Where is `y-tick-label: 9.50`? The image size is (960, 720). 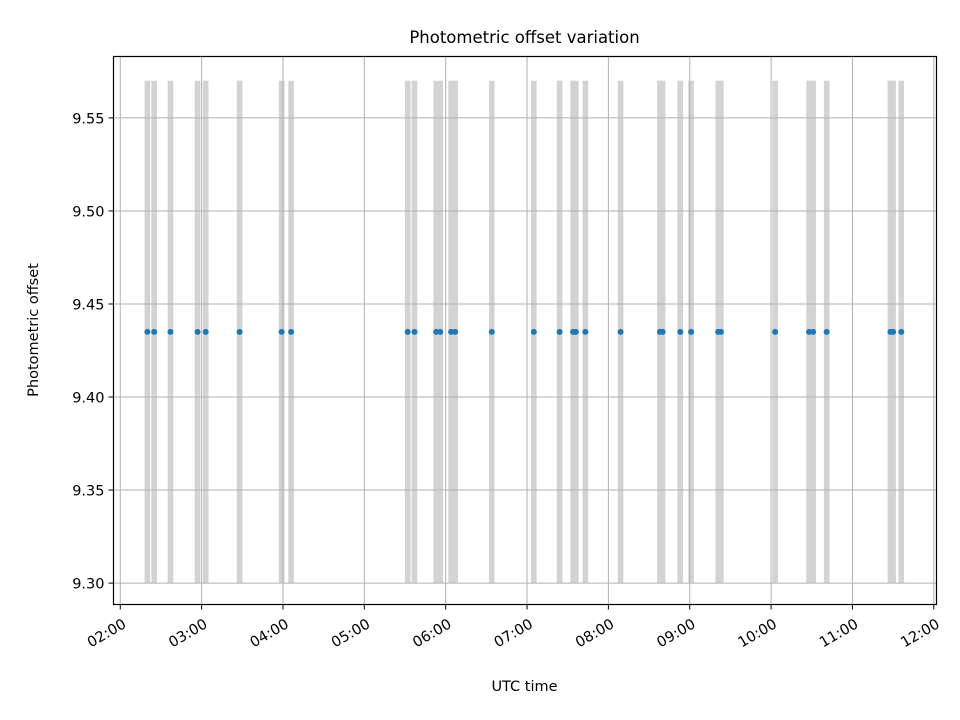
y-tick-label: 9.50 is located at coordinates (88, 212).